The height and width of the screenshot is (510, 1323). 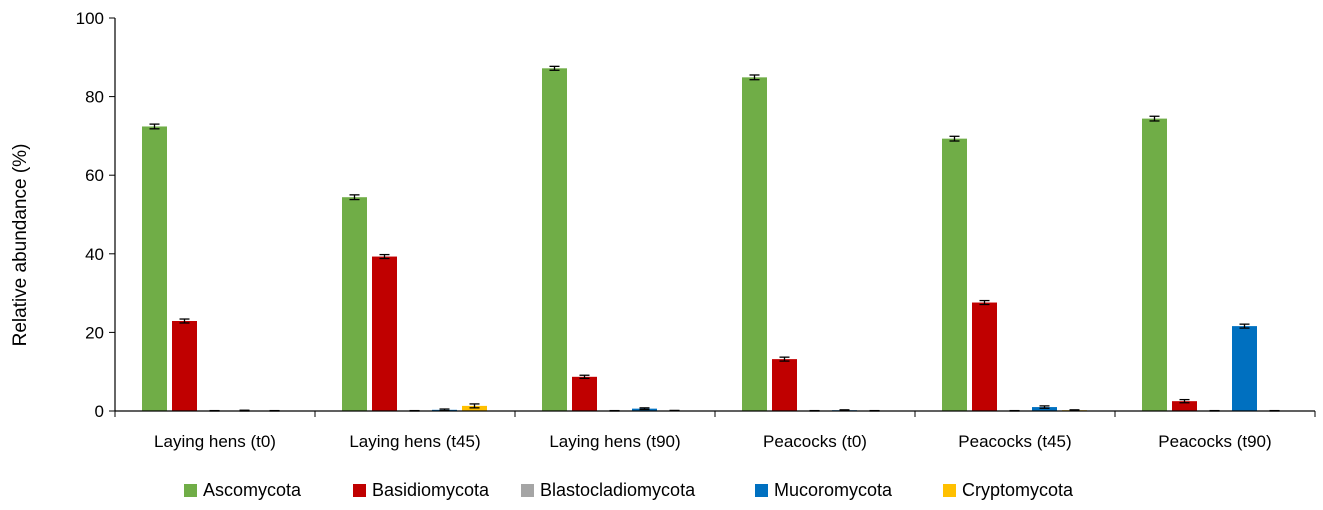 I want to click on x-tick-label: Peacocks (t45), so click(x=1014, y=441).